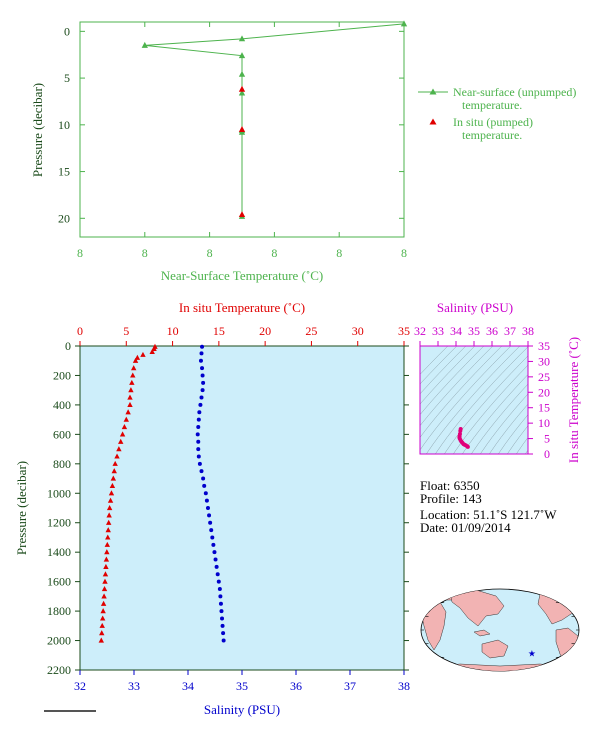 This screenshot has width=601, height=732. I want to click on world-map: ★, so click(500, 630).